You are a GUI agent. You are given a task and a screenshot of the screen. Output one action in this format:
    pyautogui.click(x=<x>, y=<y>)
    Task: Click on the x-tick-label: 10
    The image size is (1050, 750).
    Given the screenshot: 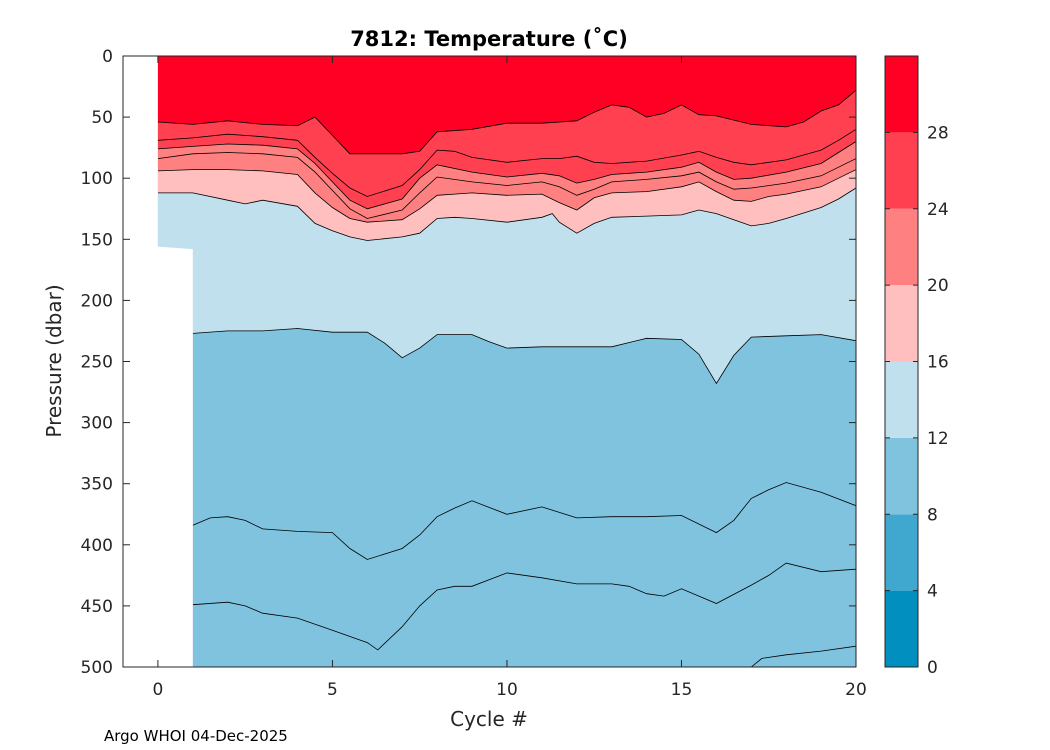 What is the action you would take?
    pyautogui.click(x=507, y=690)
    